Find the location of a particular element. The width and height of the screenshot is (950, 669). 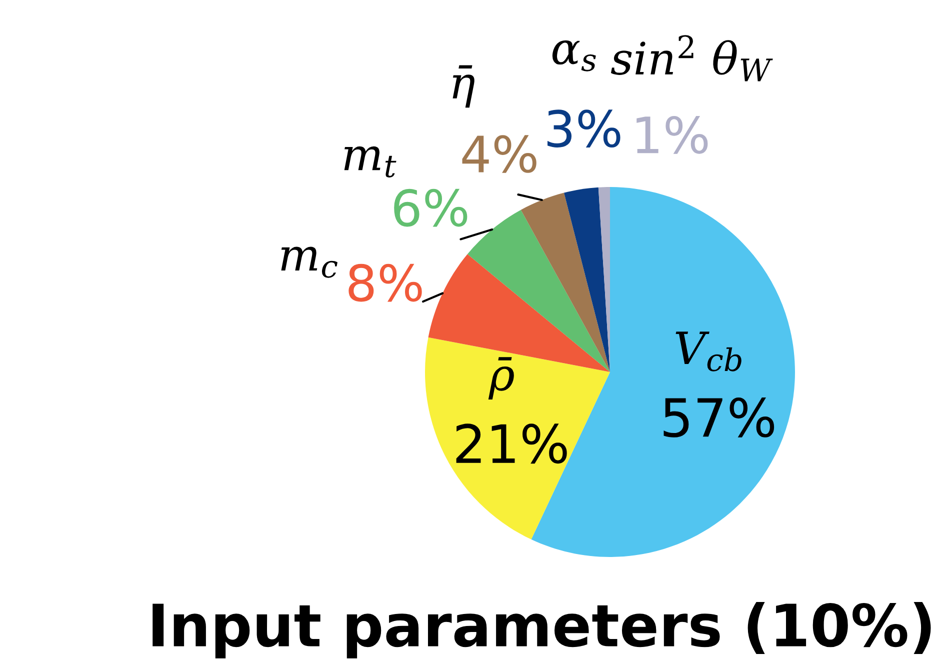

slice-label: m$_{c}$ is located at coordinates (309, 262).